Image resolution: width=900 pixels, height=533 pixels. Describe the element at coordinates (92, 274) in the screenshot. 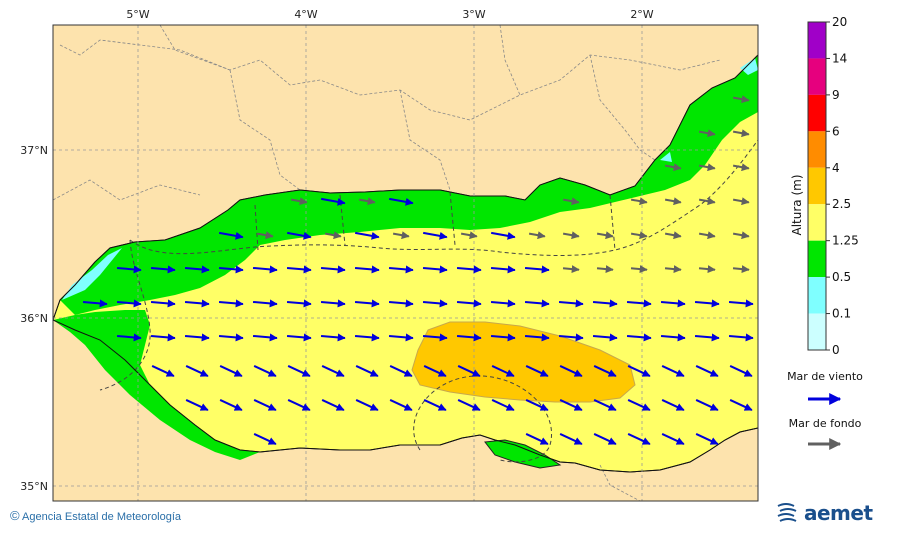

I see `sea-cyan-patch-west` at that location.